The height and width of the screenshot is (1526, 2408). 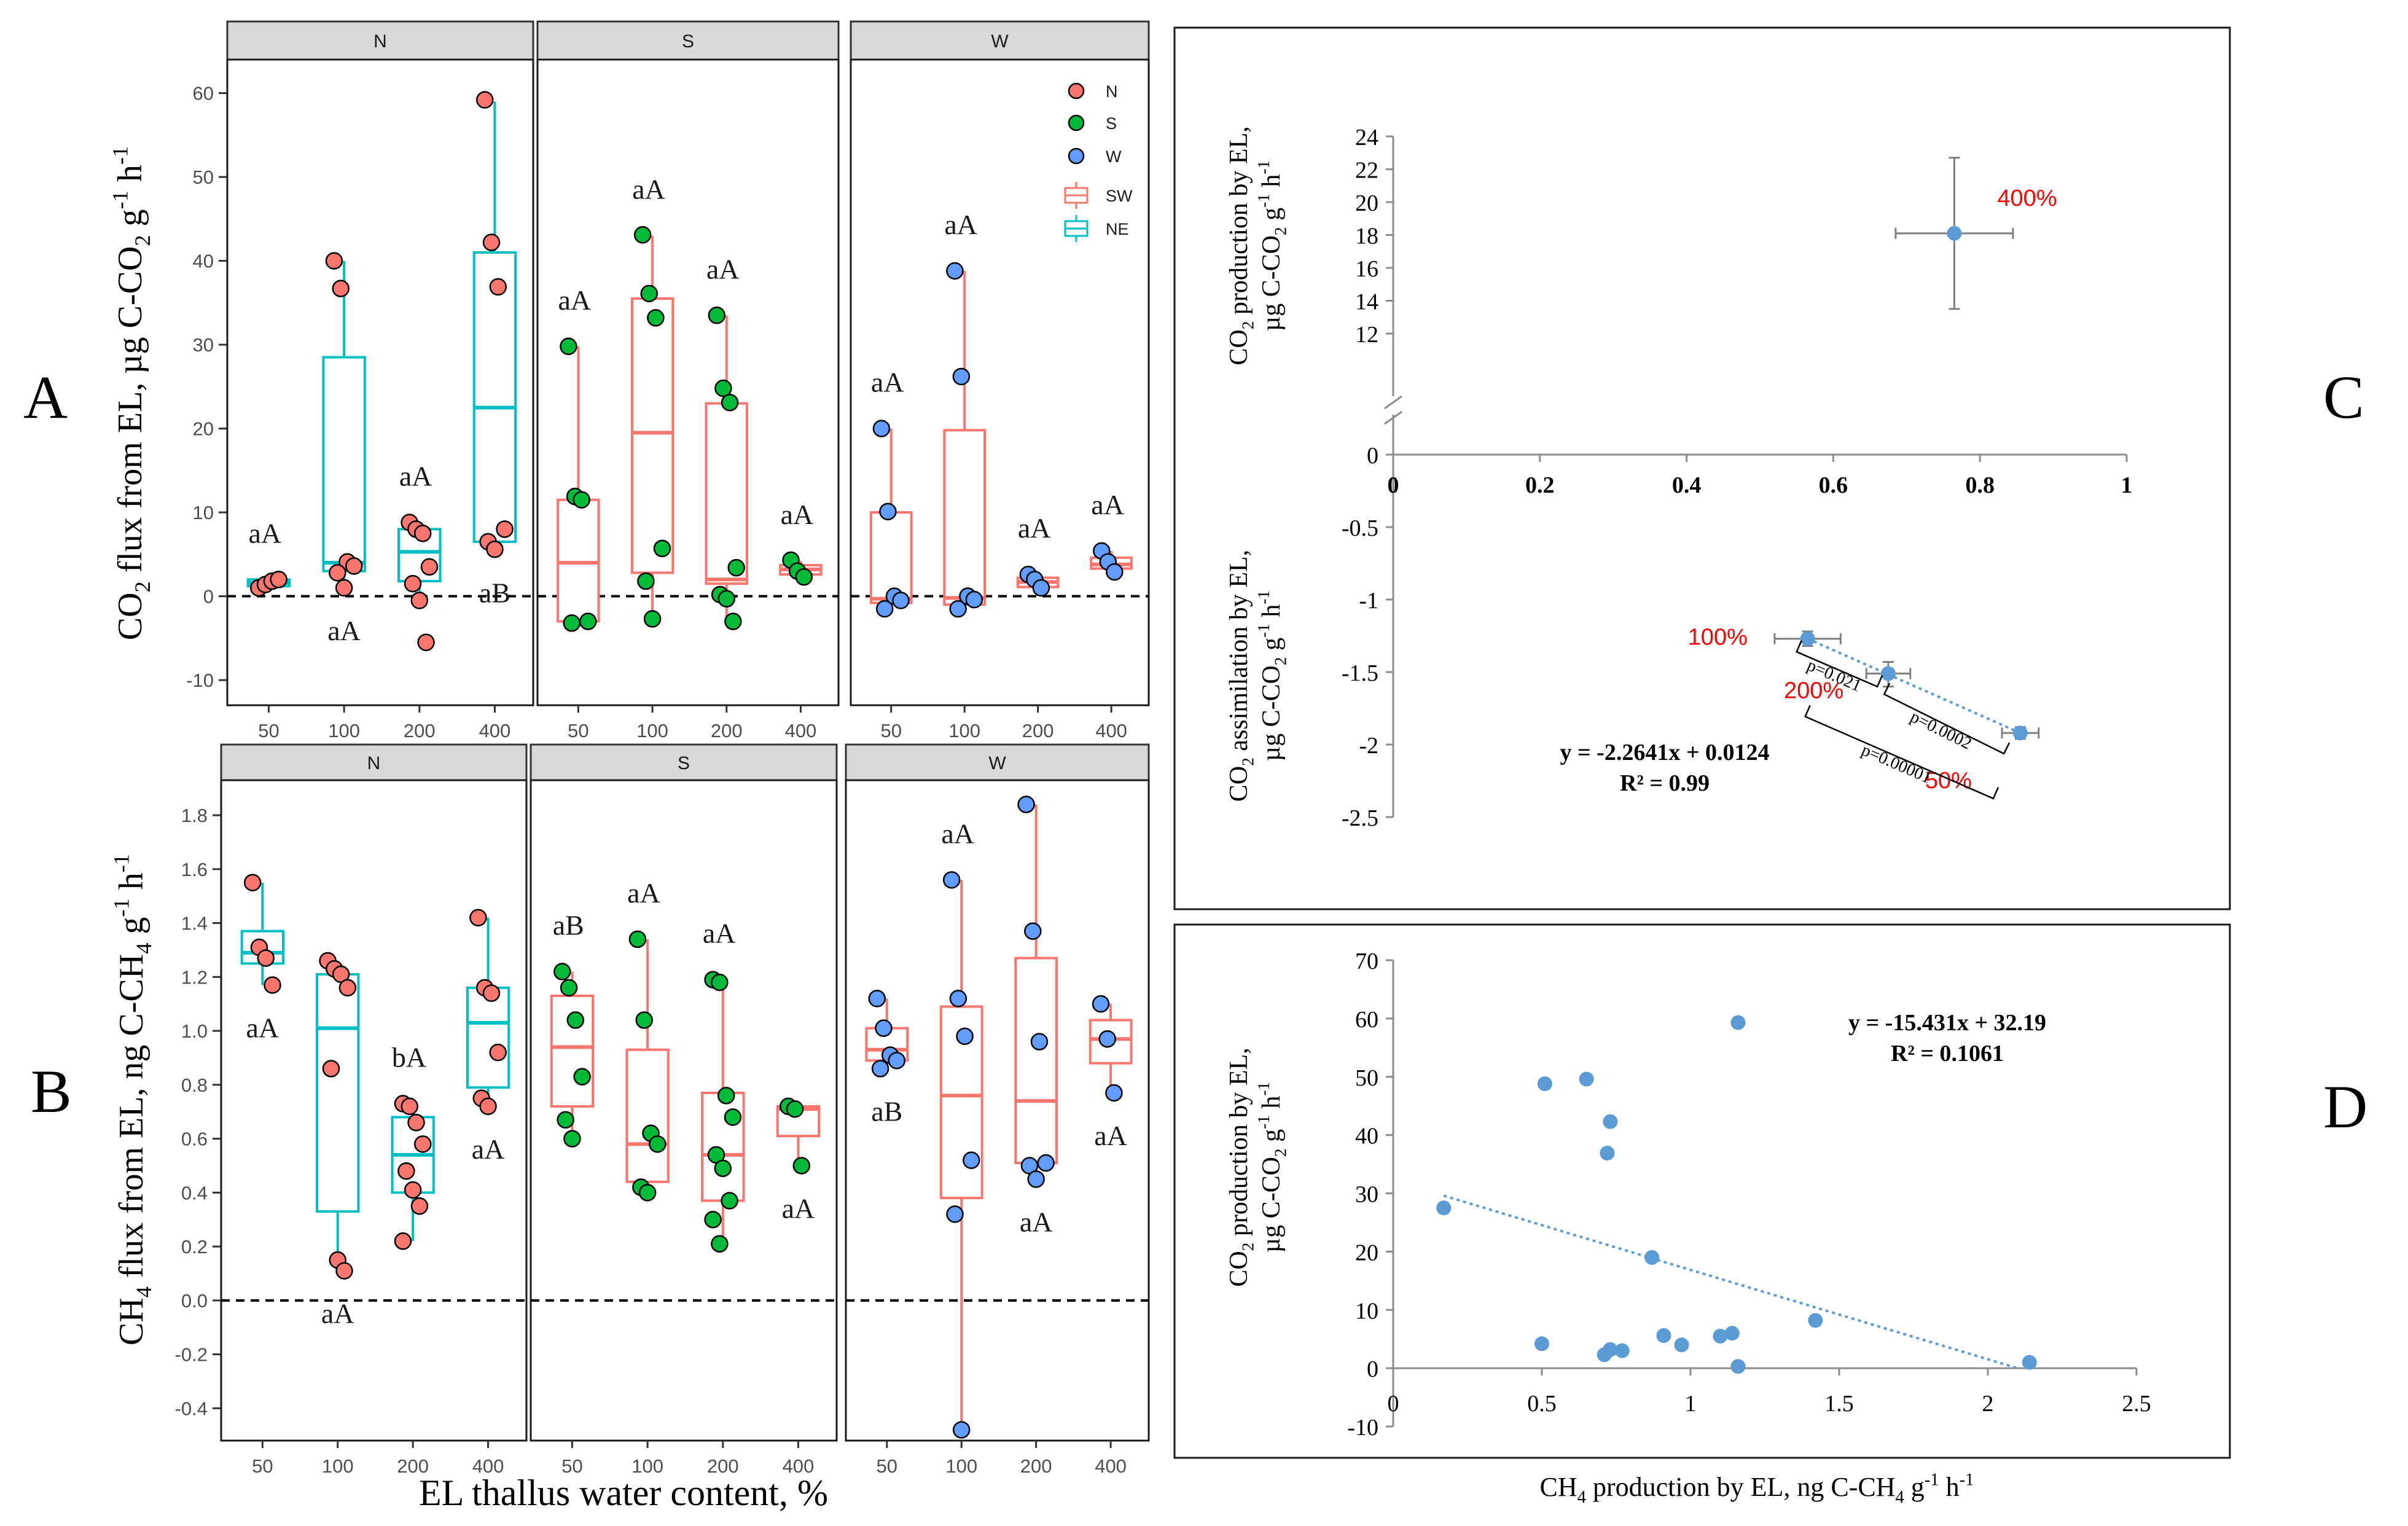 I want to click on y-tick-label: 0.4, so click(x=195, y=1192).